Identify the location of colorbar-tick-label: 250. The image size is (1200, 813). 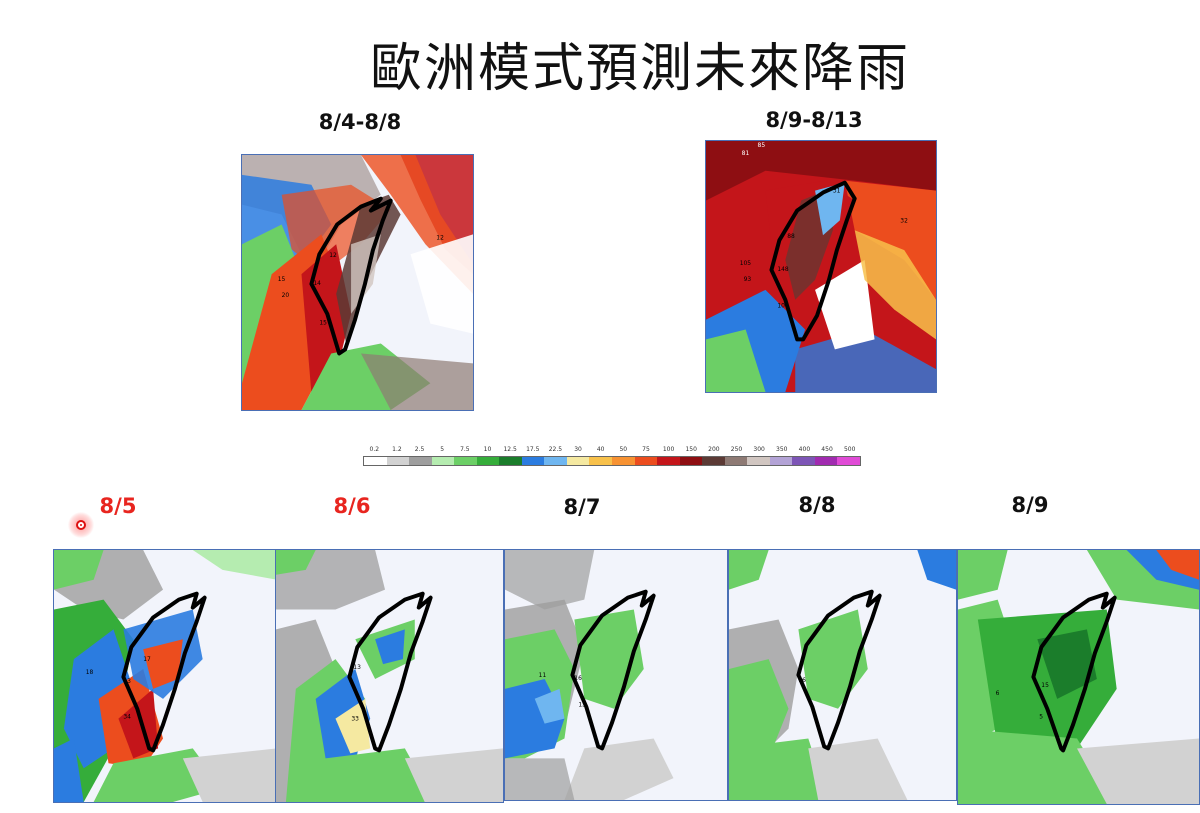
(736, 449).